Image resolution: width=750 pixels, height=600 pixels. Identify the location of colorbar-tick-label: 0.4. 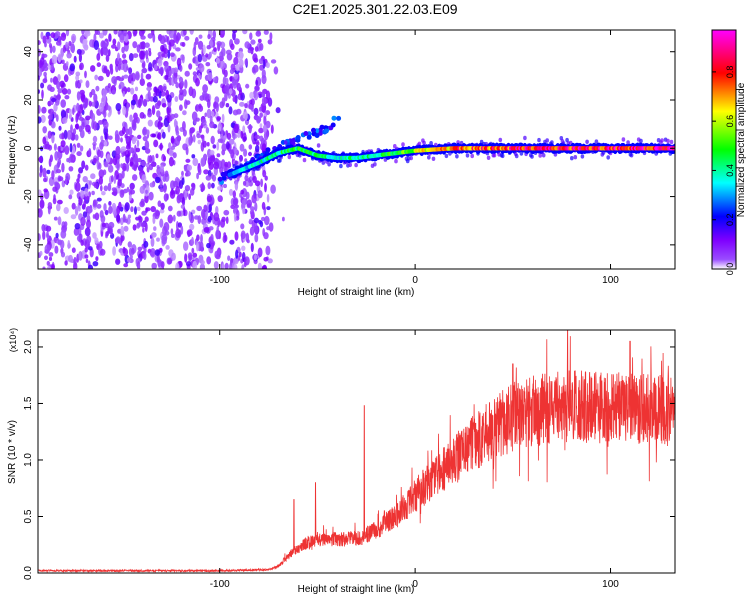
(730, 170).